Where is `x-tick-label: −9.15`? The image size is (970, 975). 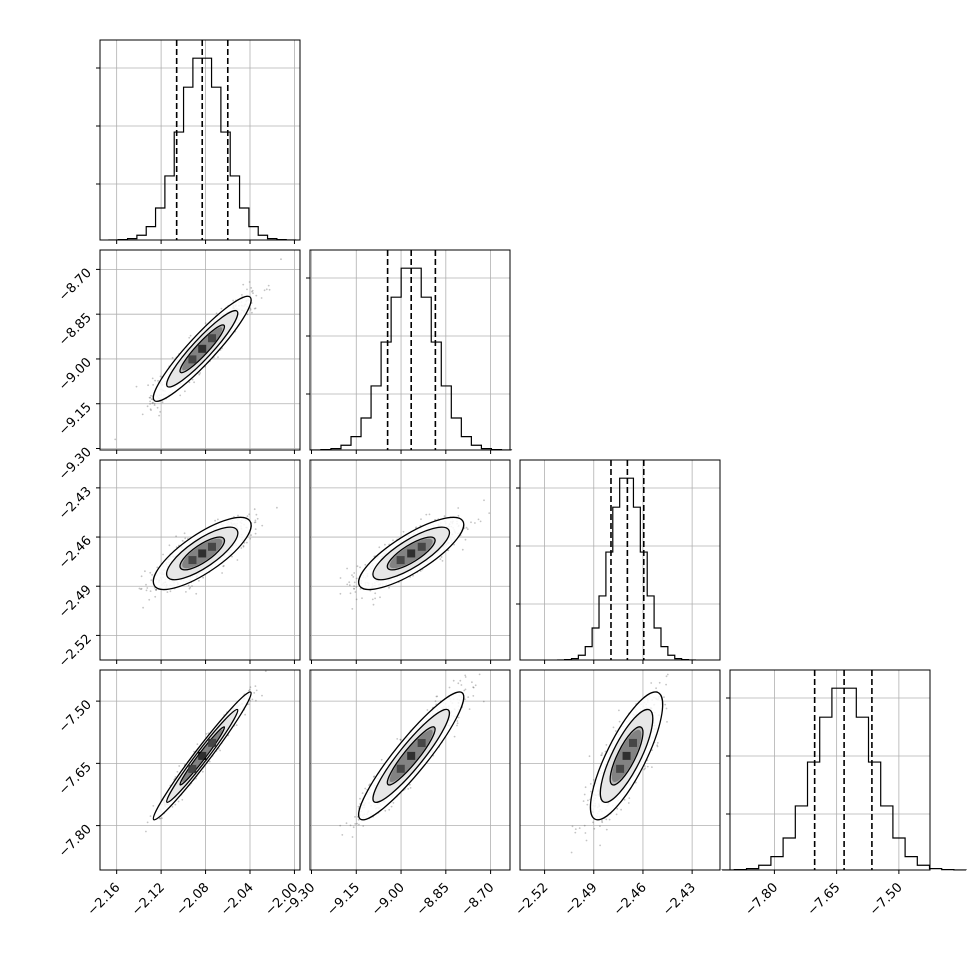
x-tick-label: −9.15 is located at coordinates (343, 899).